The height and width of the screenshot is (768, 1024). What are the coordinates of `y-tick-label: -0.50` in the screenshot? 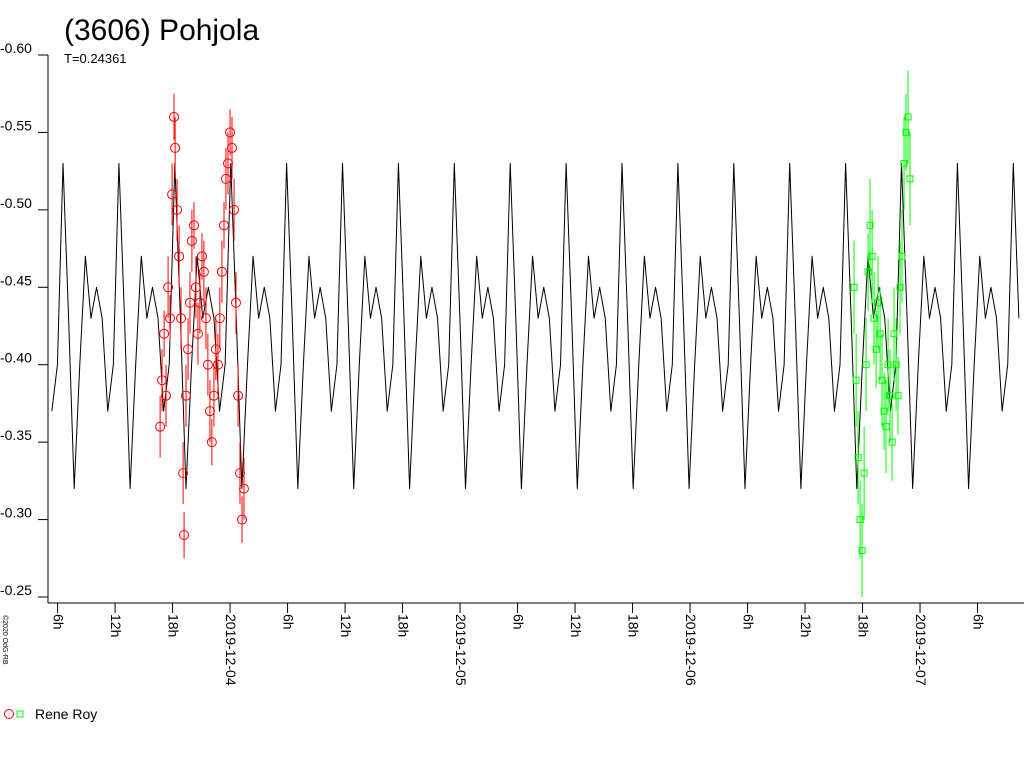 It's located at (16, 203).